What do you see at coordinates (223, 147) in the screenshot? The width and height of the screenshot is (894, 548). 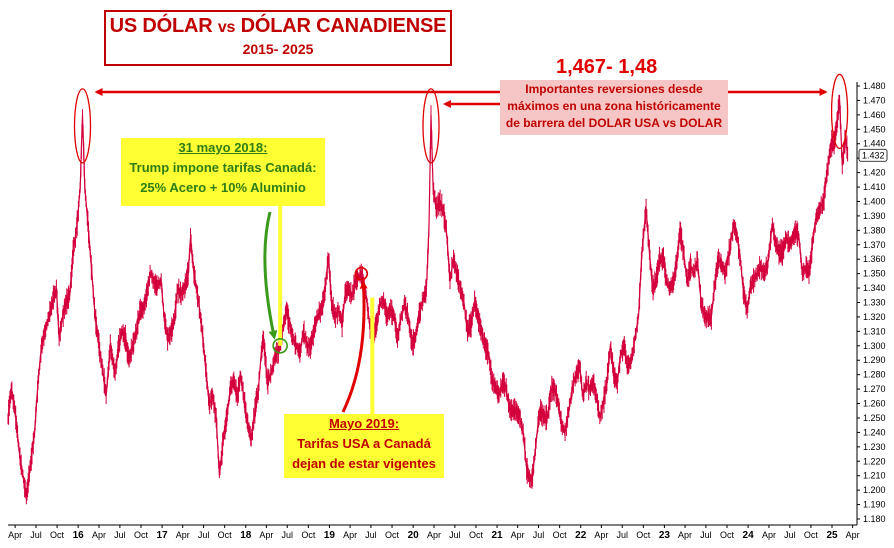 I see `note-2018-heading: 31 mayo 2018:` at bounding box center [223, 147].